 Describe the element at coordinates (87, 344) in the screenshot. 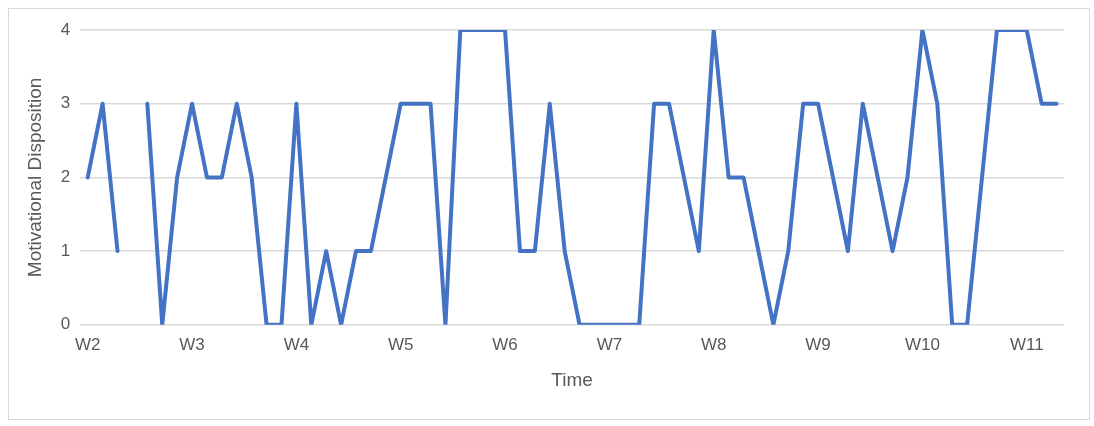

I see `x-tick-label: W2` at that location.